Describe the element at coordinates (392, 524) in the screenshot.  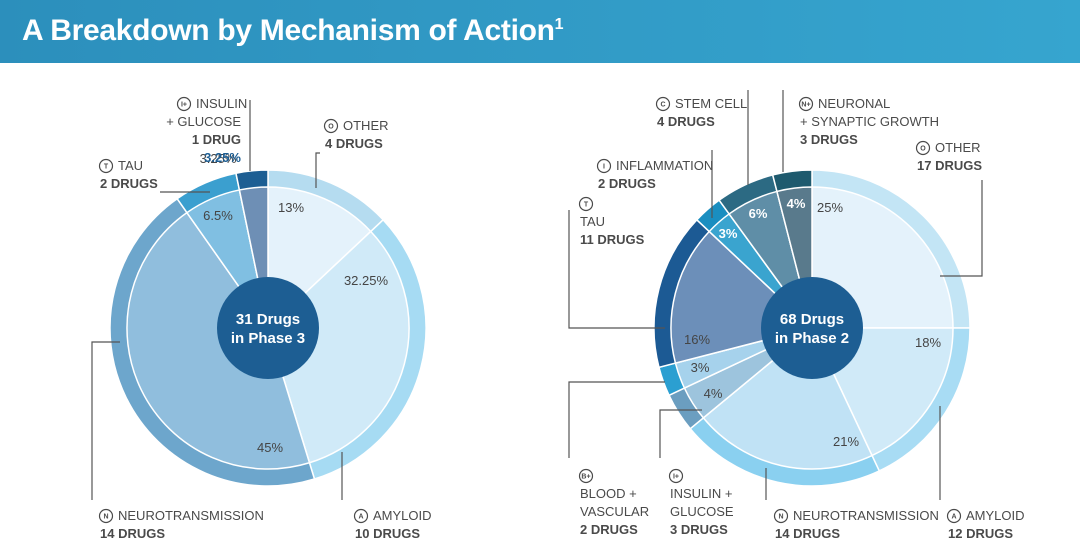
I see `legend-amyloid: A AMYLOID 10 DRUGS` at that location.